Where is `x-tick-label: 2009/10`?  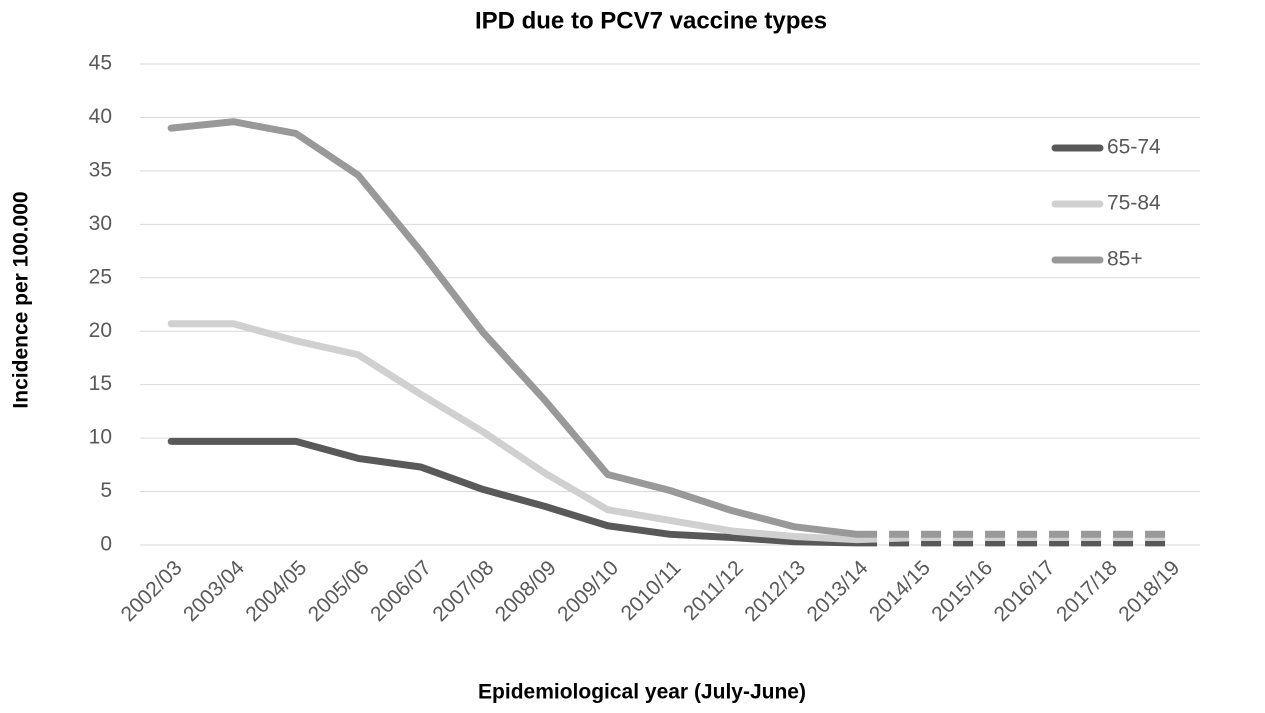 x-tick-label: 2009/10 is located at coordinates (588, 591).